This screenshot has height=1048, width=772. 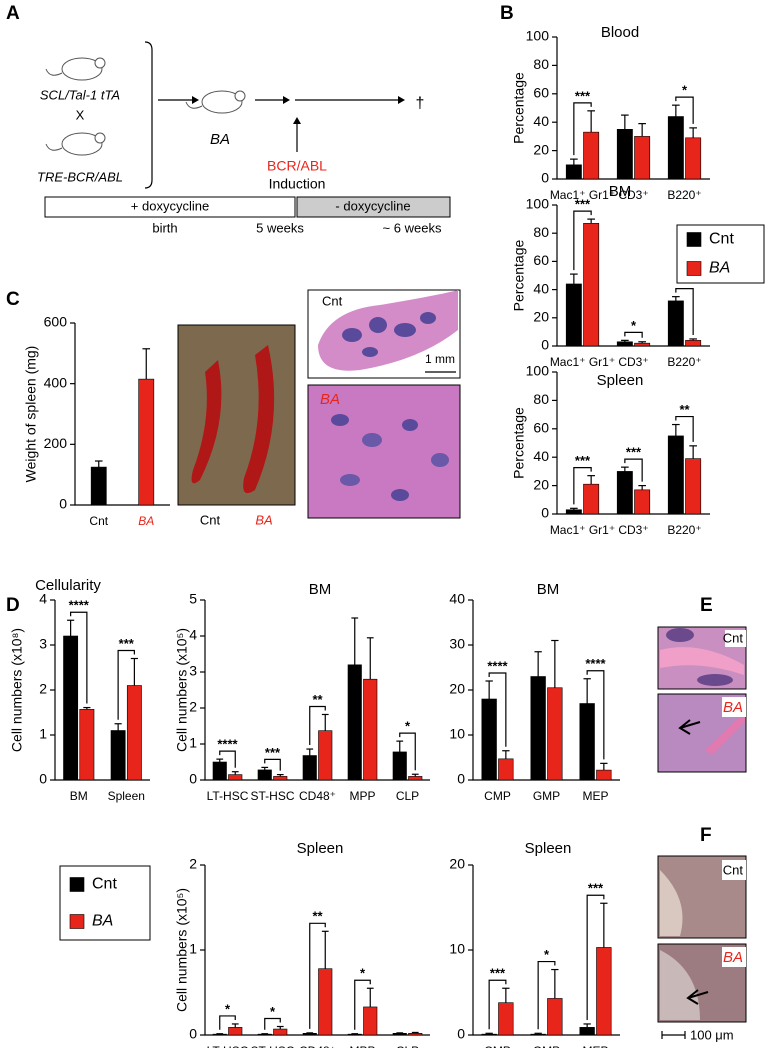 What do you see at coordinates (193, 864) in the screenshot?
I see `y-tick-label: 2` at bounding box center [193, 864].